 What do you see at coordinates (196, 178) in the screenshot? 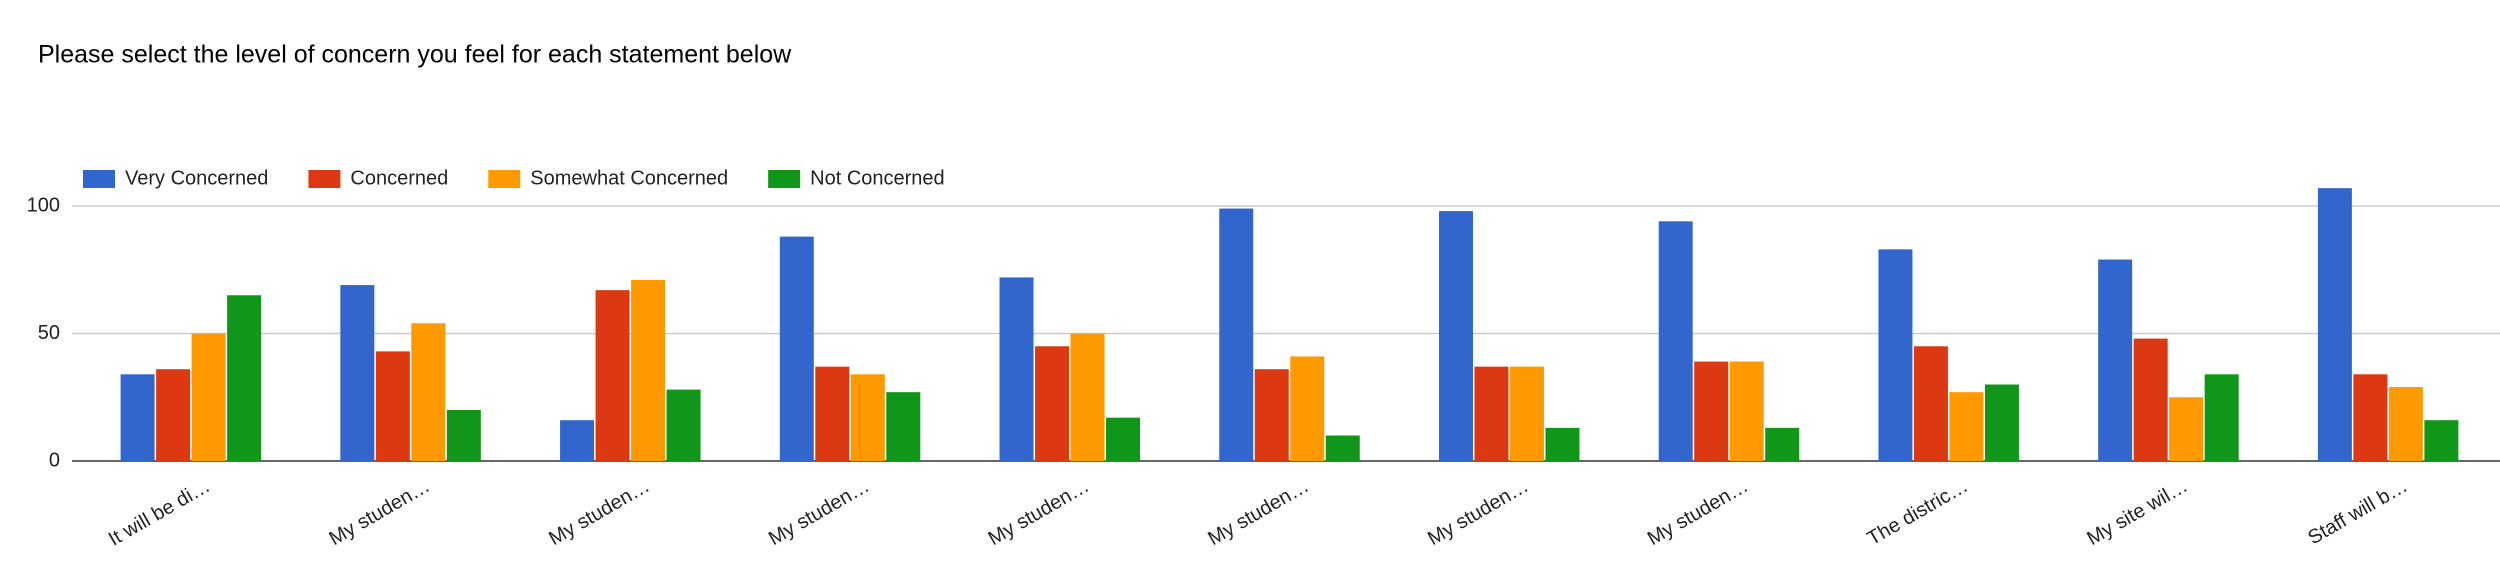
I see `legend-label: Very Concerned` at bounding box center [196, 178].